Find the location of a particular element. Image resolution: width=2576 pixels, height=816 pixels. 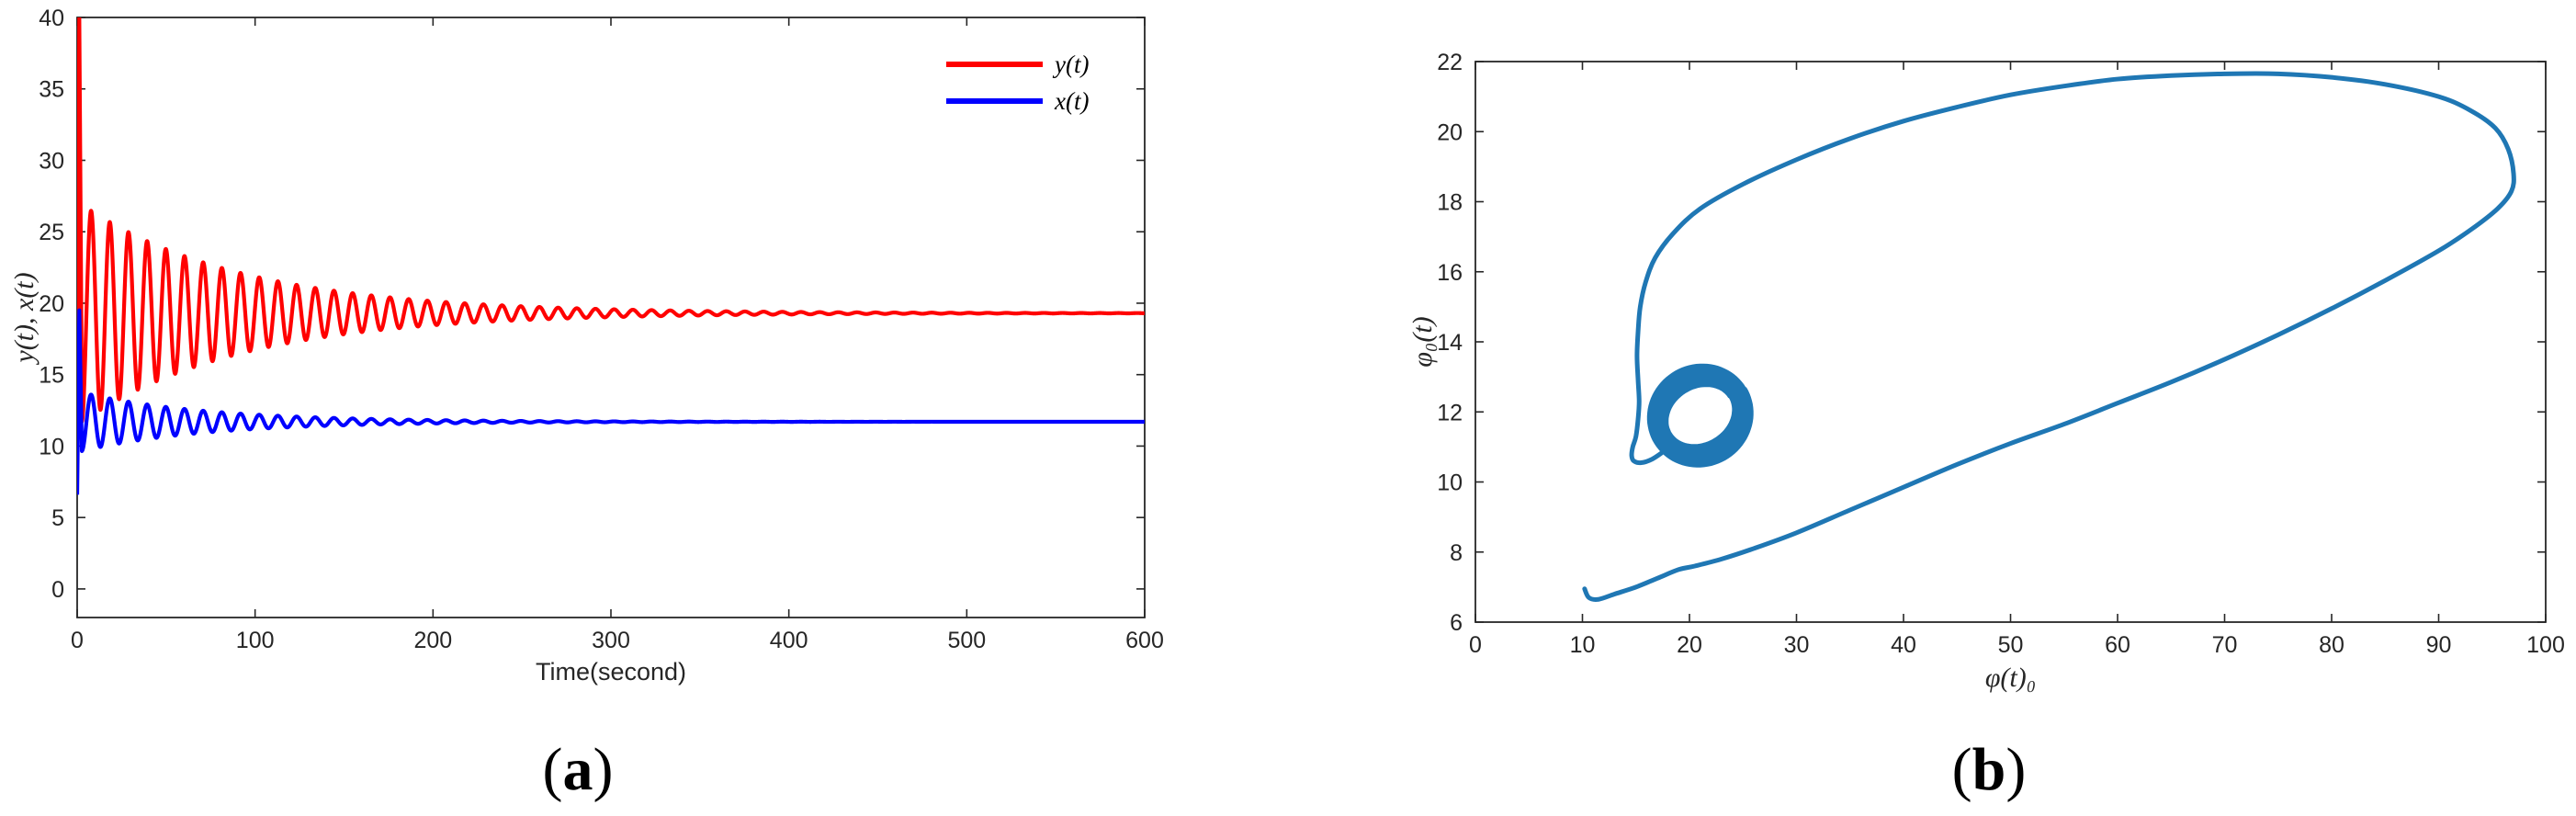

chart-a-ytick-label-7: 35 is located at coordinates (51, 90).